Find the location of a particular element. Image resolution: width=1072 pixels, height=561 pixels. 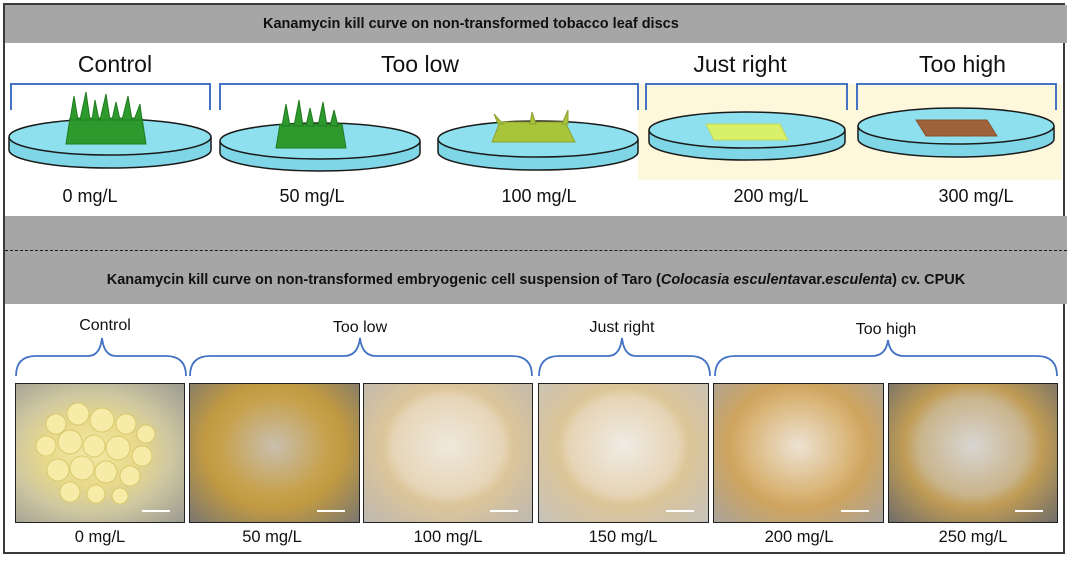

bottom-dose-100: 100 mg/L is located at coordinates (448, 537).